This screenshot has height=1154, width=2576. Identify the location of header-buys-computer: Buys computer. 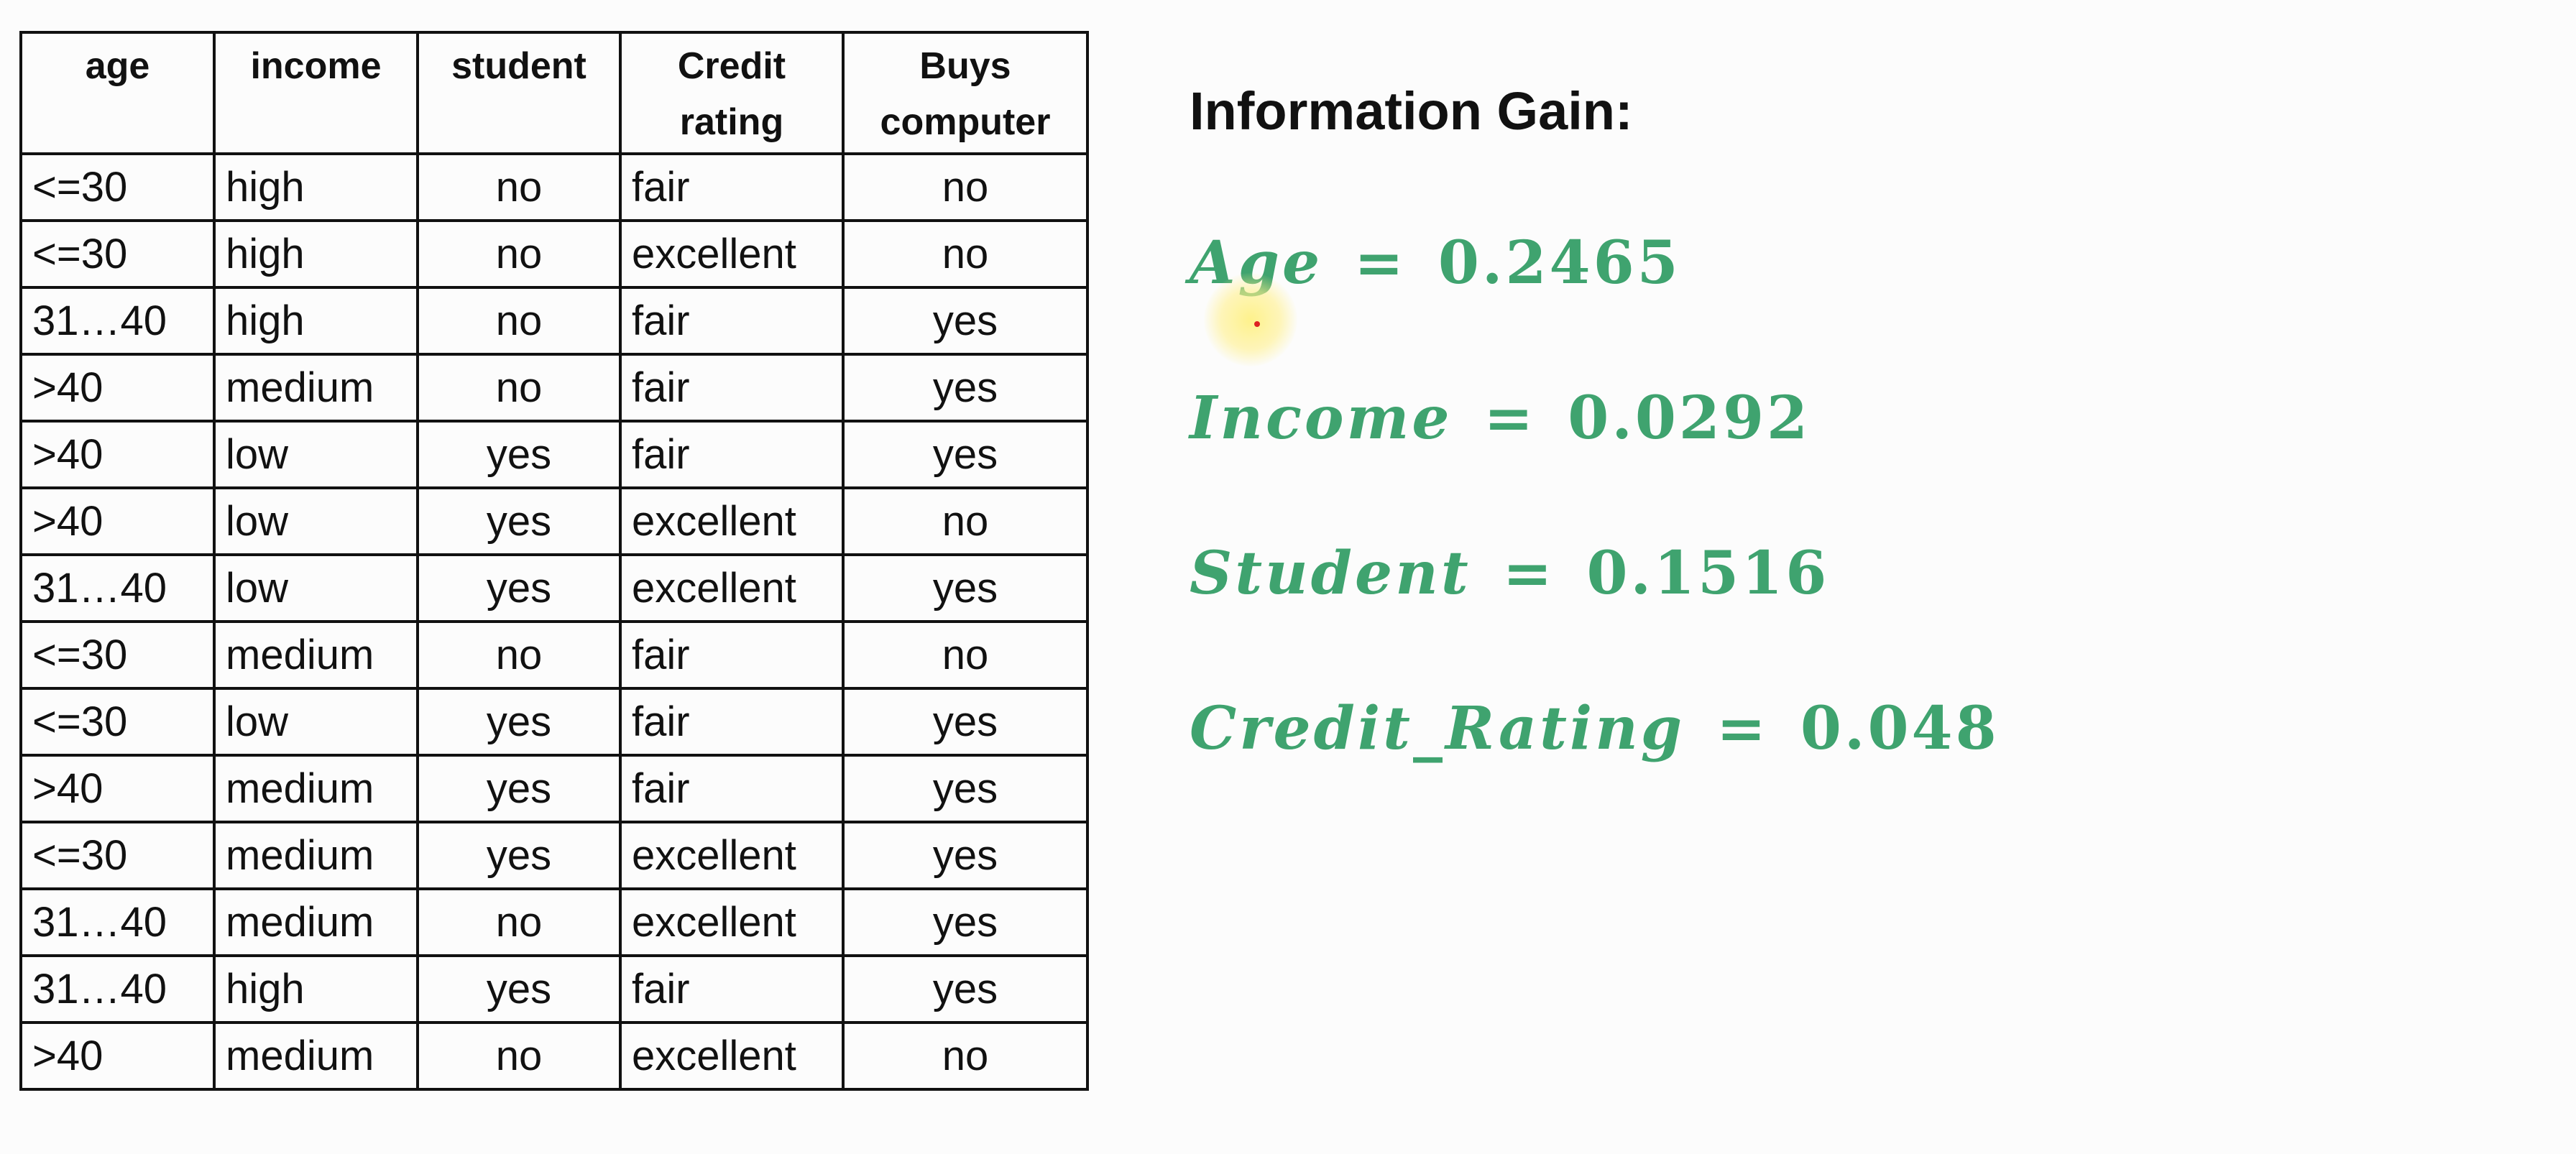
(965, 93).